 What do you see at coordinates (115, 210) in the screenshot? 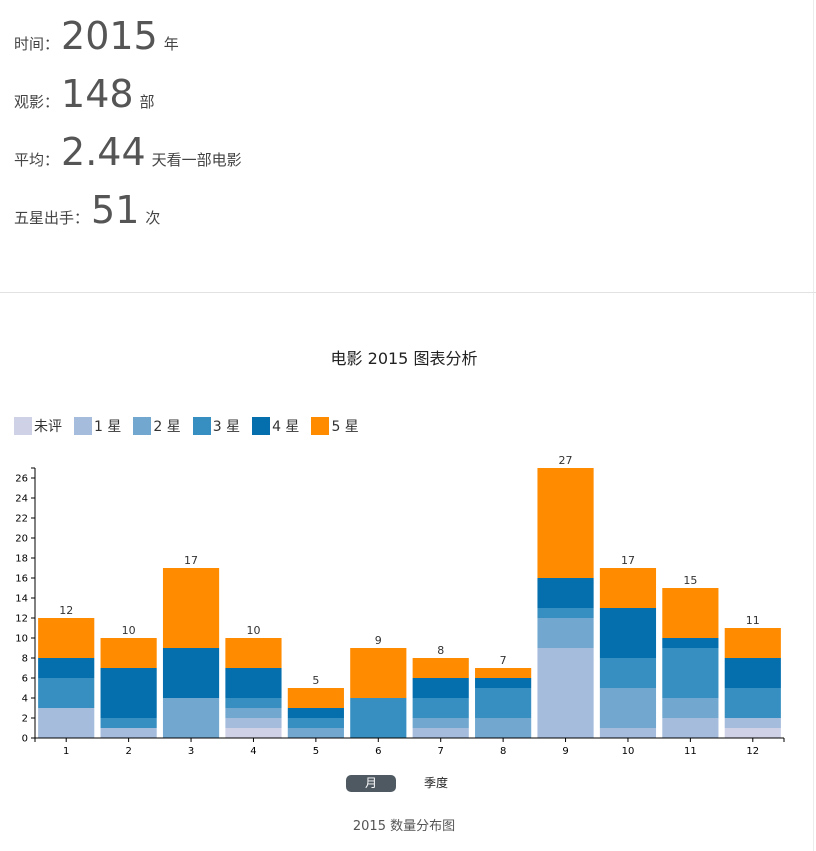
I see `stat-five-star-value: 51` at bounding box center [115, 210].